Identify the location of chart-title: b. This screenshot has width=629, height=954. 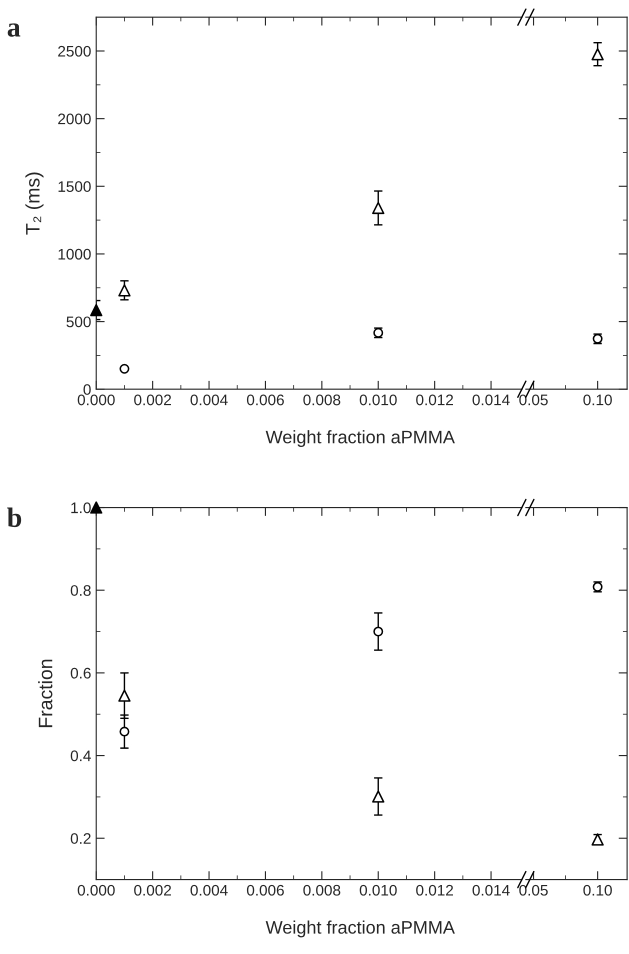
(14, 518).